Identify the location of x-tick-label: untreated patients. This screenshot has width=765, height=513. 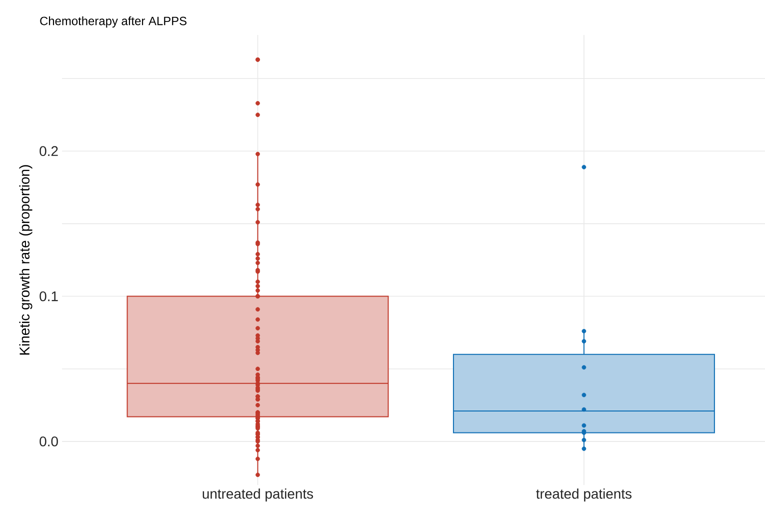
(258, 495).